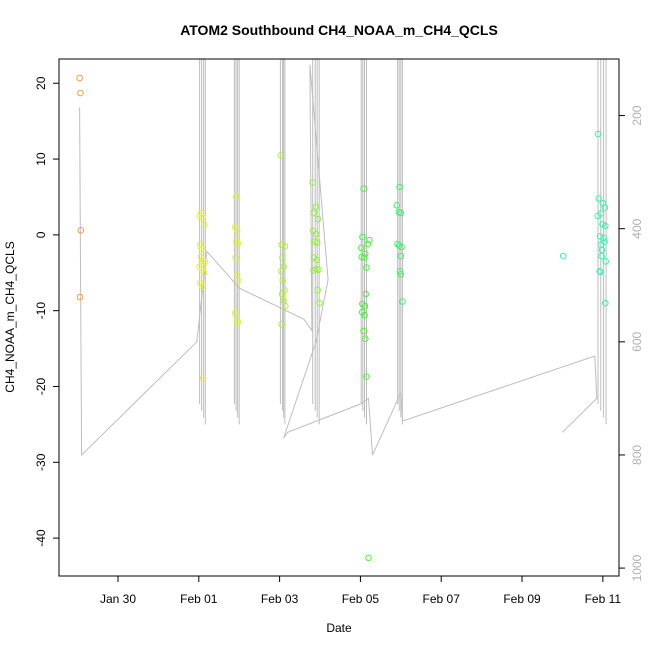 Image resolution: width=650 pixels, height=650 pixels. What do you see at coordinates (280, 599) in the screenshot?
I see `x-tick-label: Feb 03` at bounding box center [280, 599].